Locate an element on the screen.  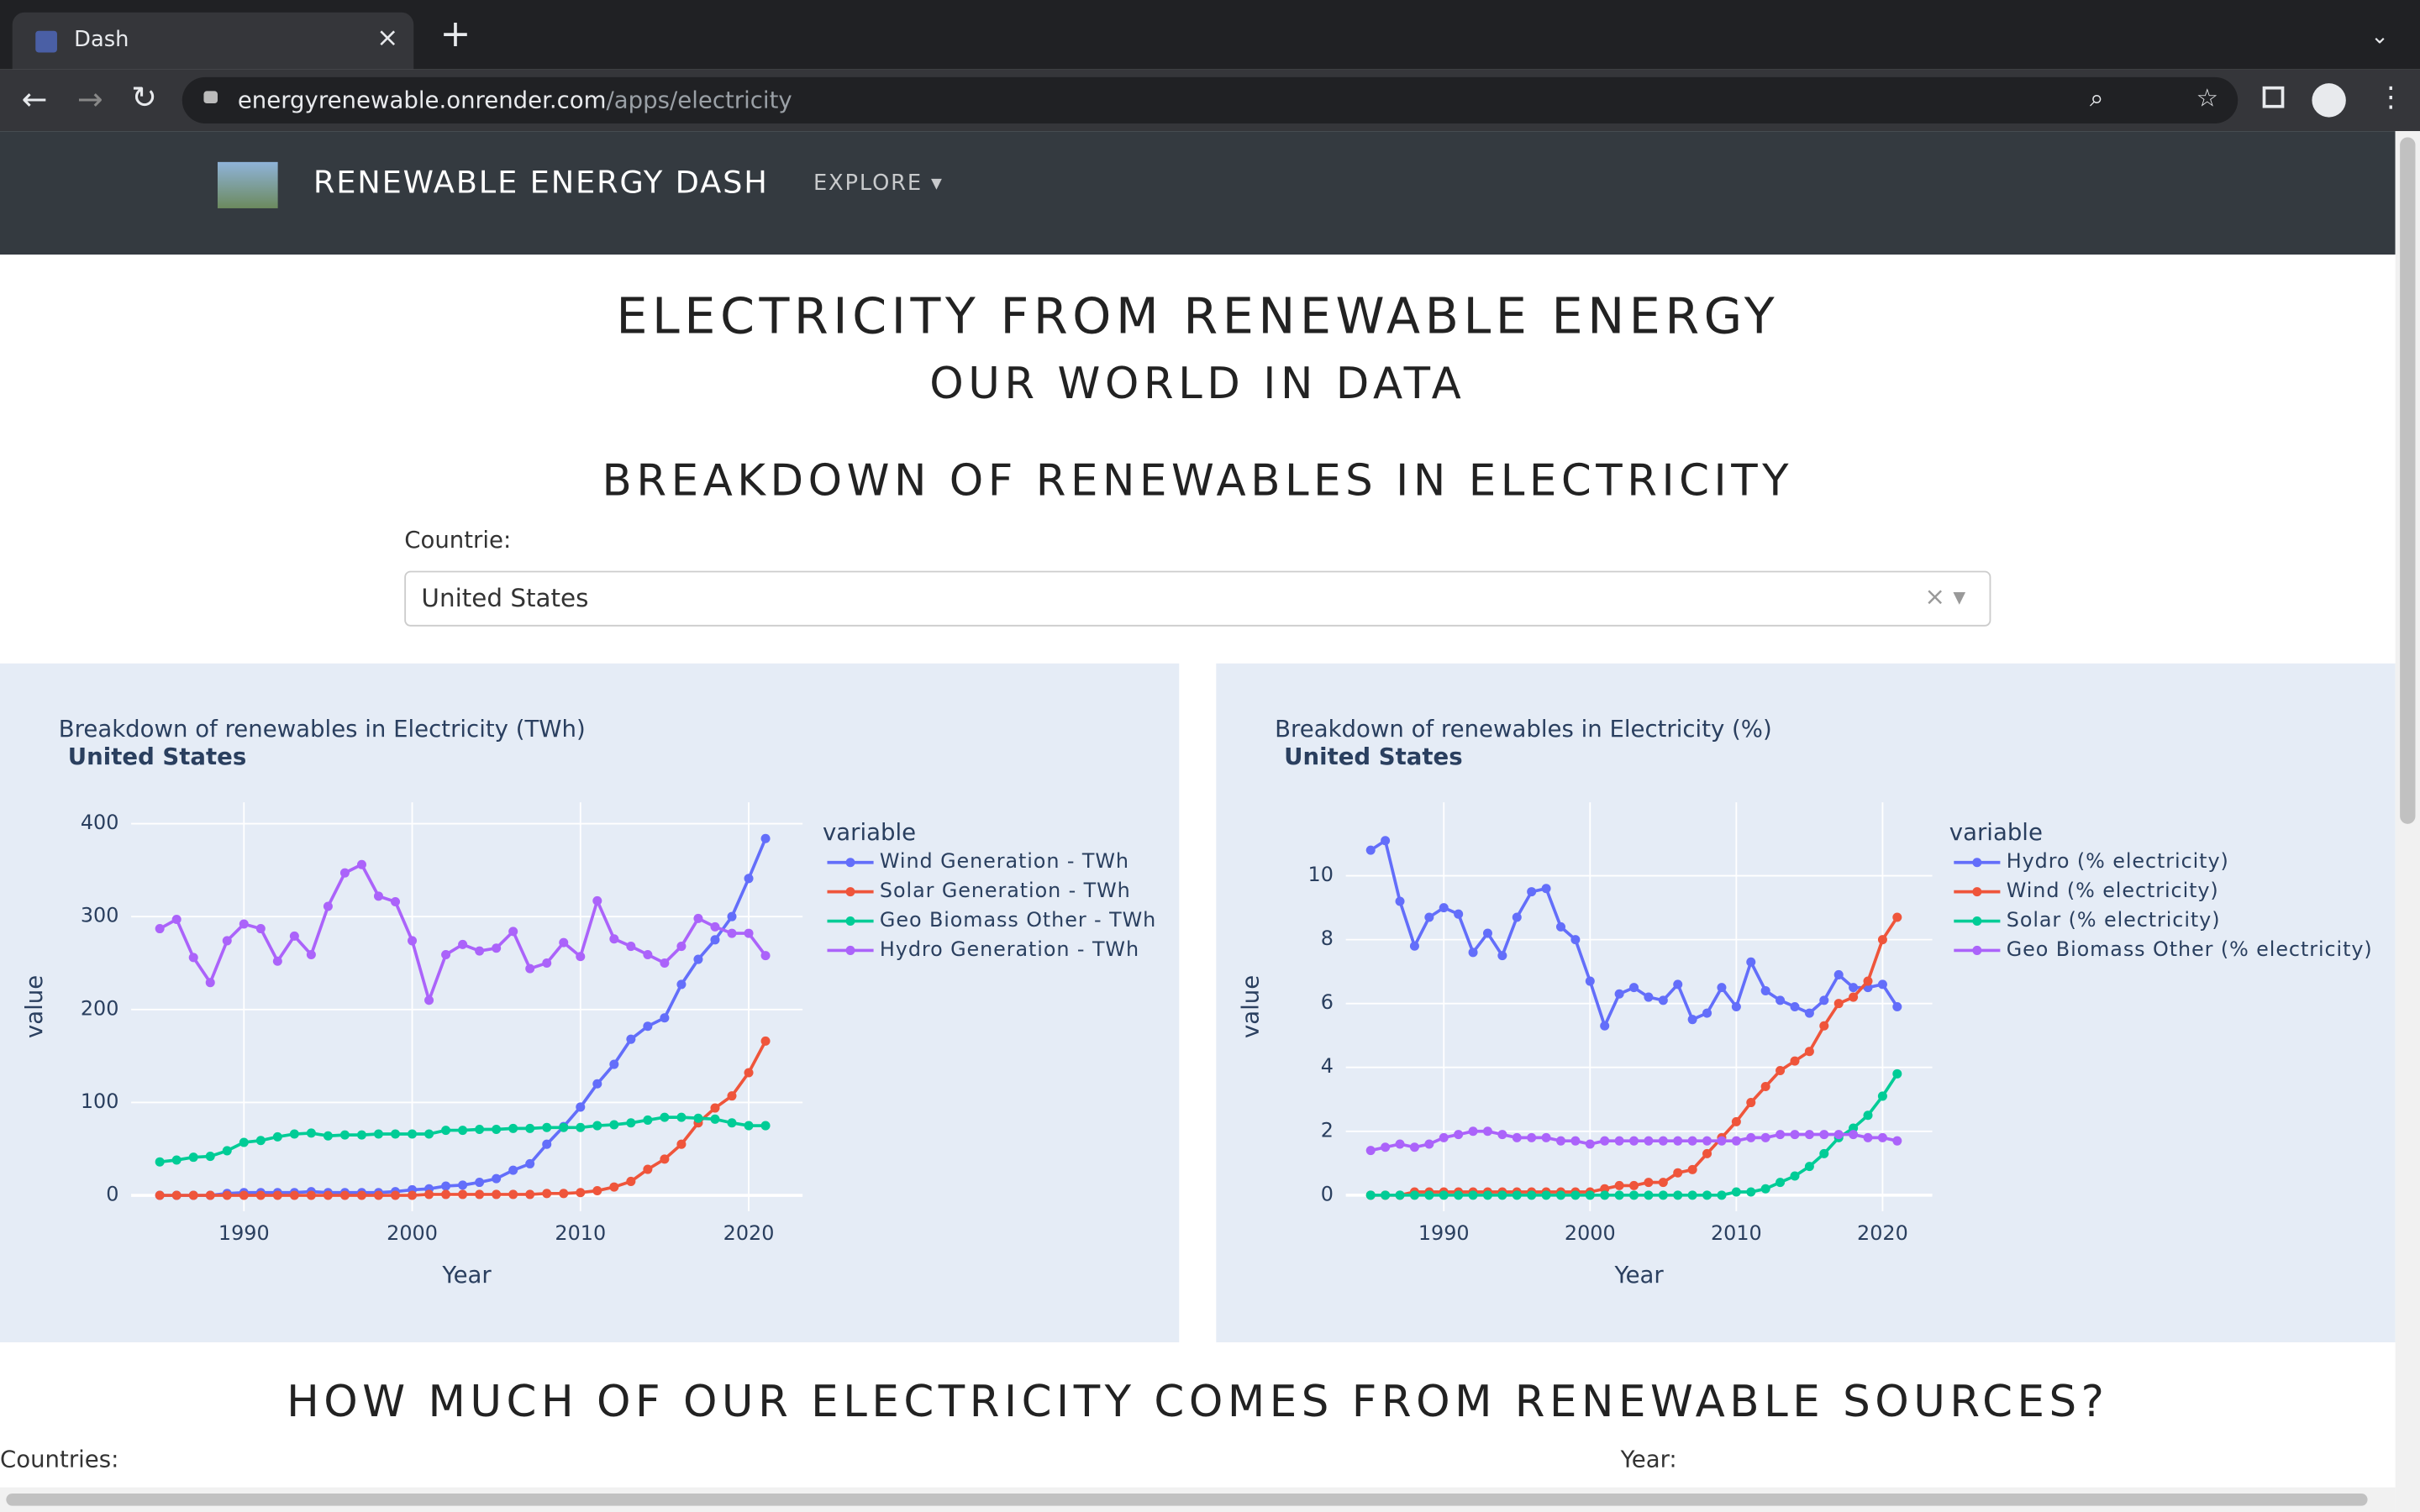
h-scroll-thumb is located at coordinates (1187, 1499).